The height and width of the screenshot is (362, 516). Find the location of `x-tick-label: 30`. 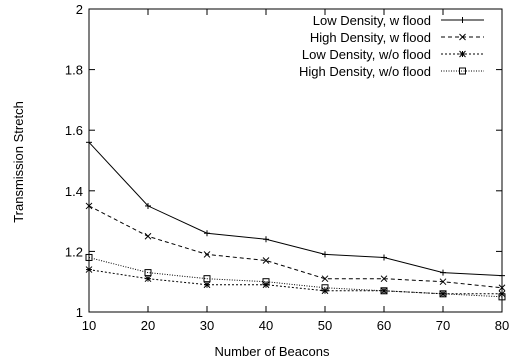

x-tick-label: 30 is located at coordinates (207, 325).